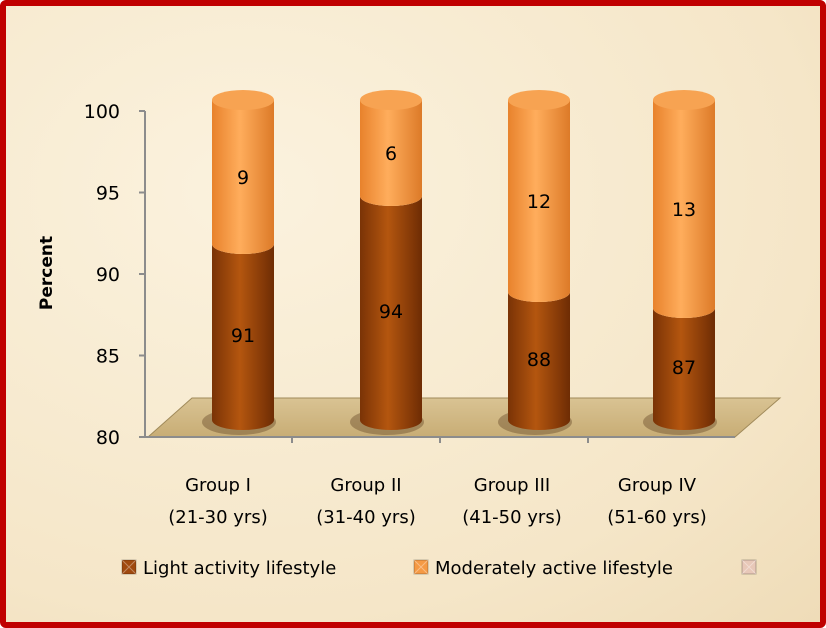 This screenshot has width=826, height=628. Describe the element at coordinates (108, 275) in the screenshot. I see `y-tick-label: 90` at that location.